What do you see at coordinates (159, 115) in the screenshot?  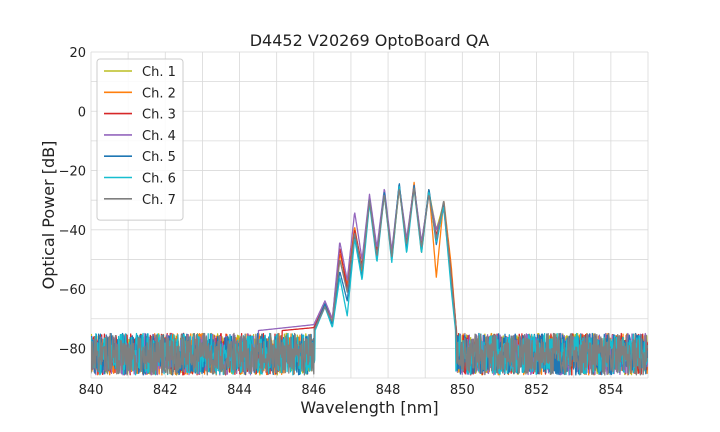 I see `legend-entry: Ch. 3` at bounding box center [159, 115].